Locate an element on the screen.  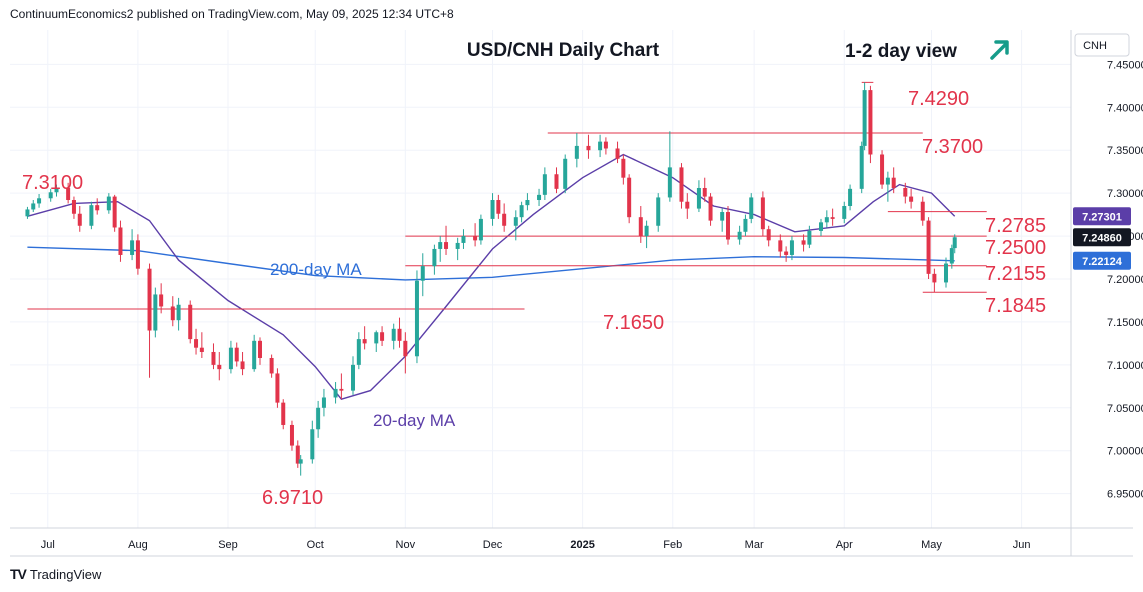
level-label: 7.1845 is located at coordinates (1015, 306).